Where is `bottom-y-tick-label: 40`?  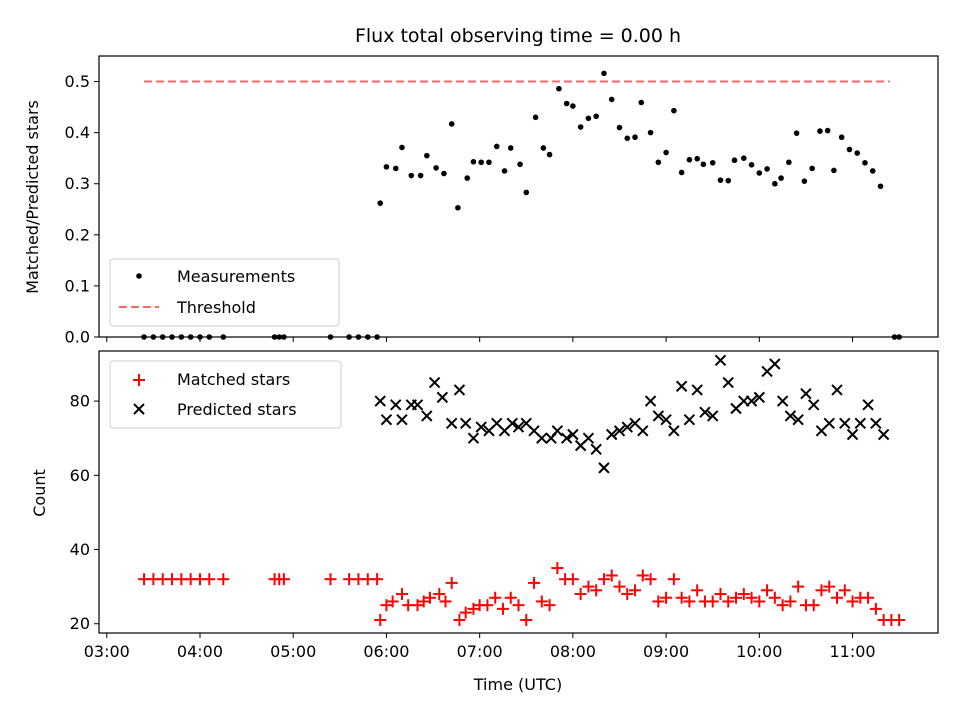
bottom-y-tick-label: 40 is located at coordinates (80, 549).